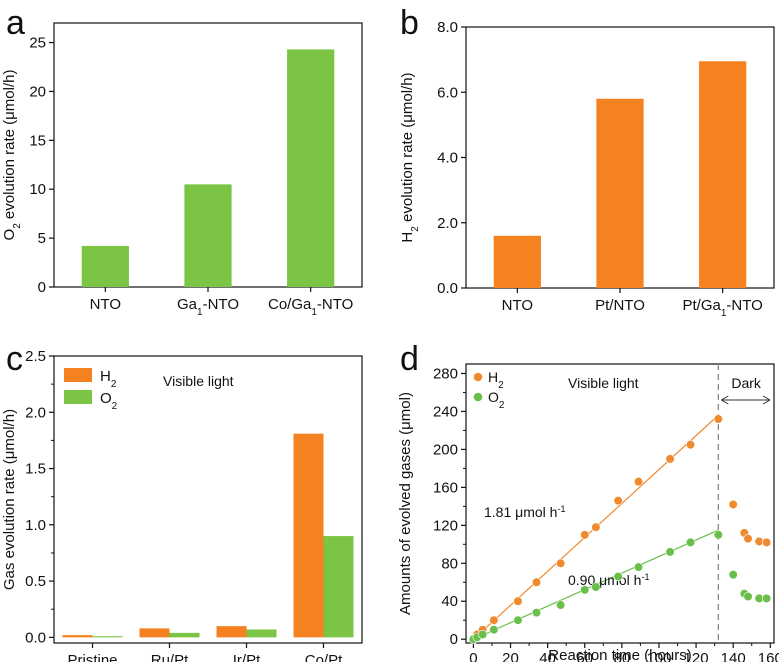  Describe the element at coordinates (77, 636) in the screenshot. I see `bar-c-Pristine-H2` at that location.